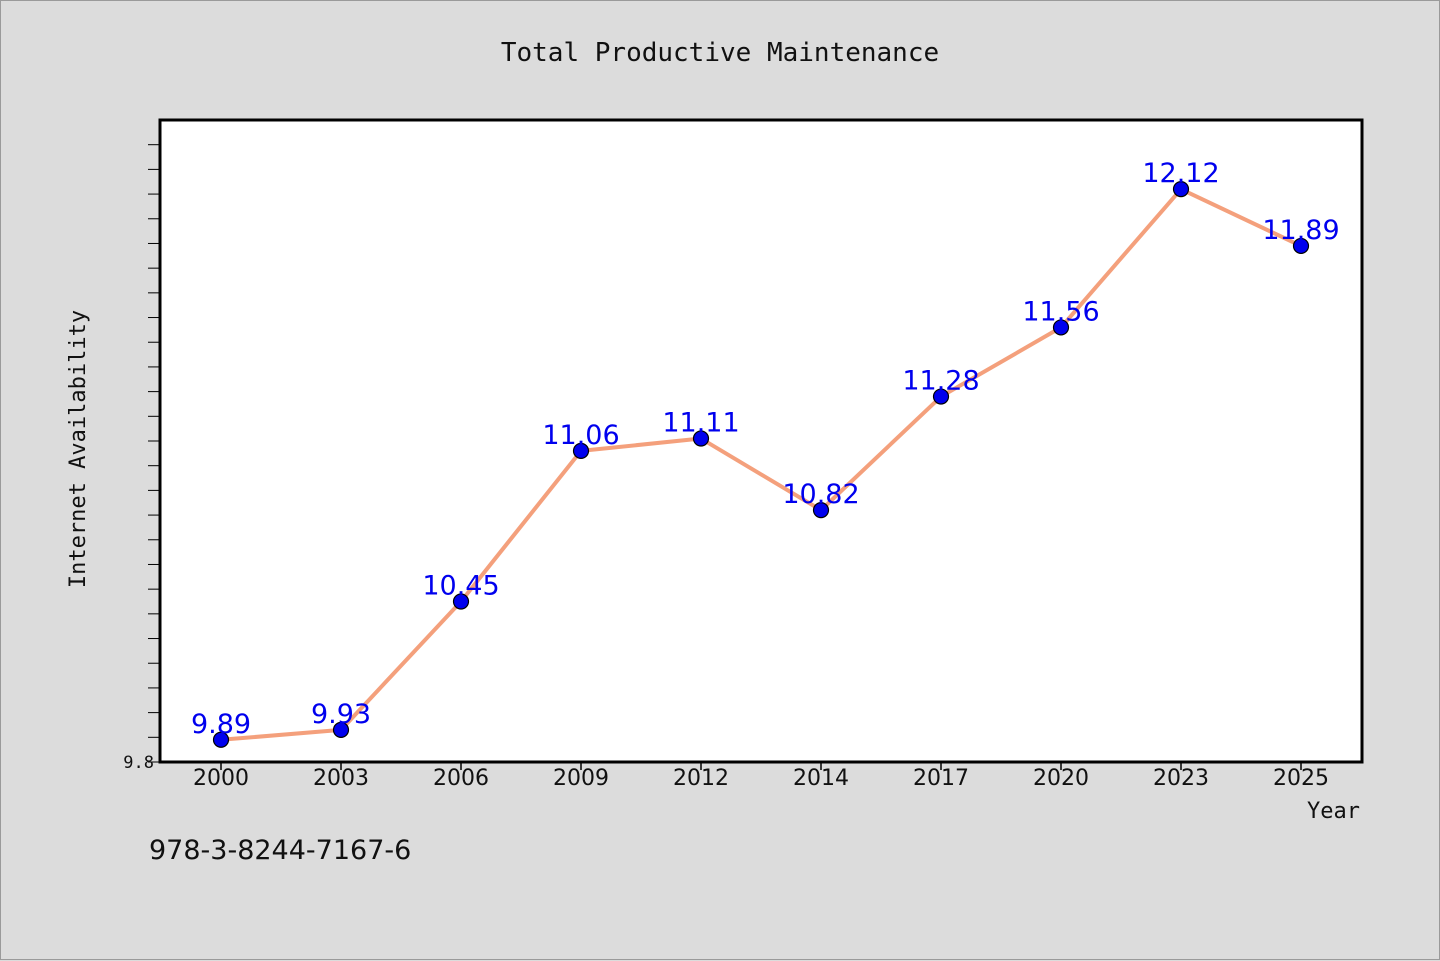  What do you see at coordinates (341, 778) in the screenshot?
I see `x-tick-label: 2003` at bounding box center [341, 778].